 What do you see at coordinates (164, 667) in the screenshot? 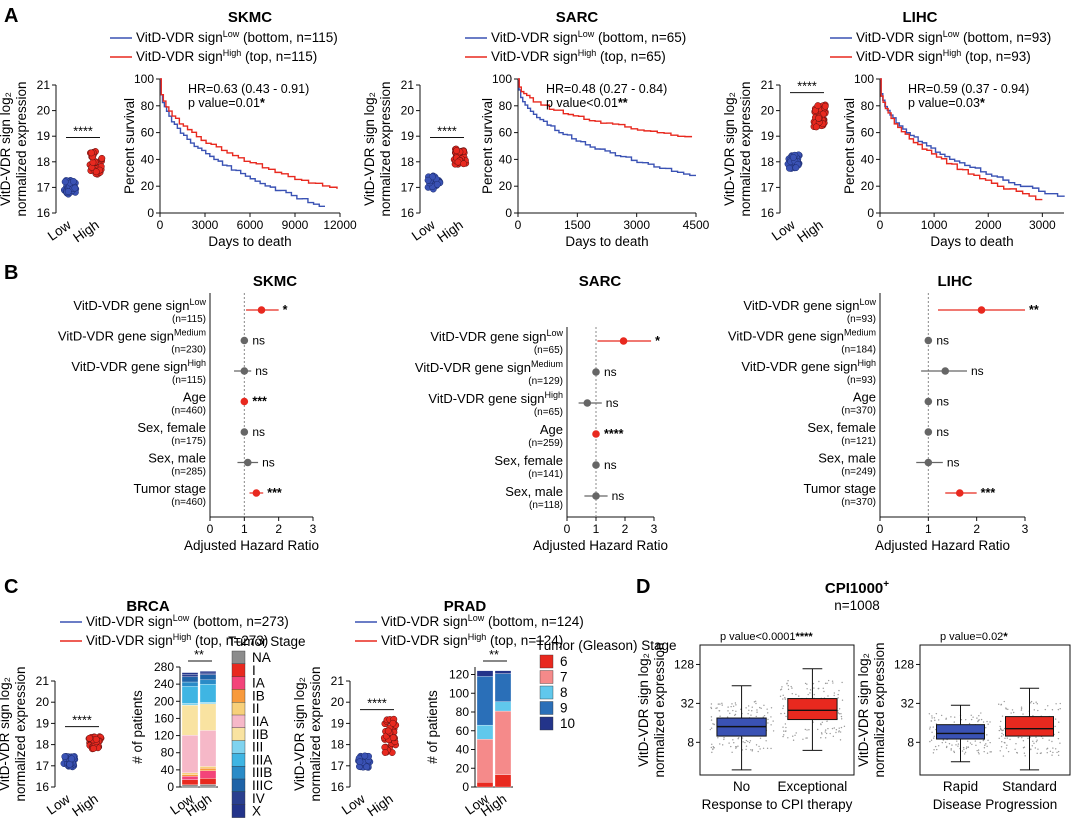
I see `bar-y-tick-label: 280` at bounding box center [164, 667].